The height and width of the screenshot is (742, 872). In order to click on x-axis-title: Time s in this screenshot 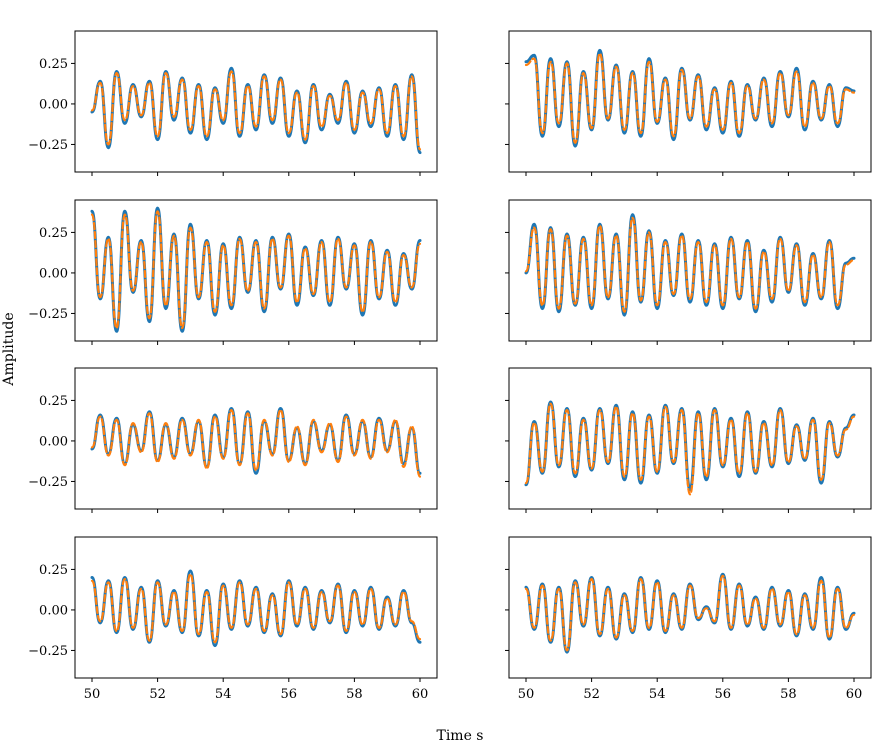, I will do `click(459, 735)`.